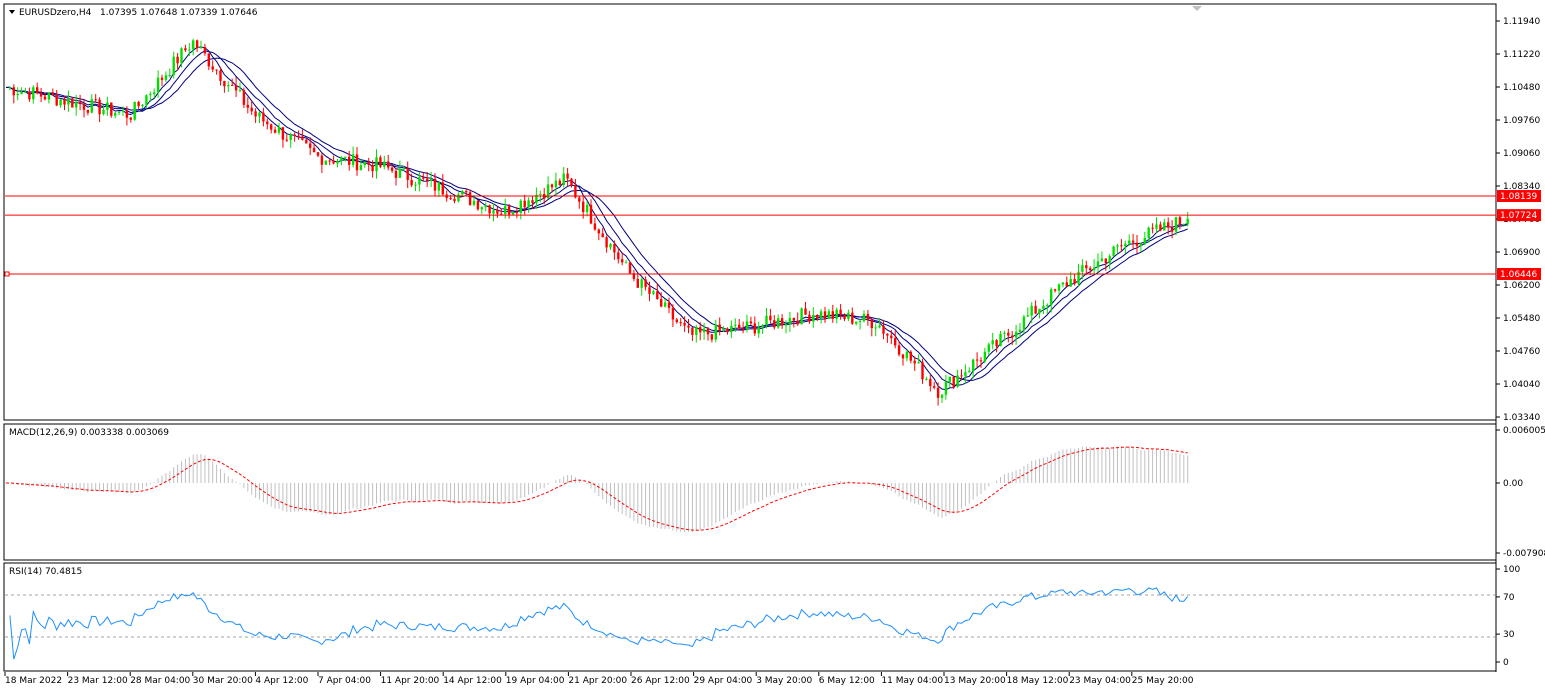  Describe the element at coordinates (472, 681) in the screenshot. I see `time-tick-label: 14 Apr 12:00` at that location.